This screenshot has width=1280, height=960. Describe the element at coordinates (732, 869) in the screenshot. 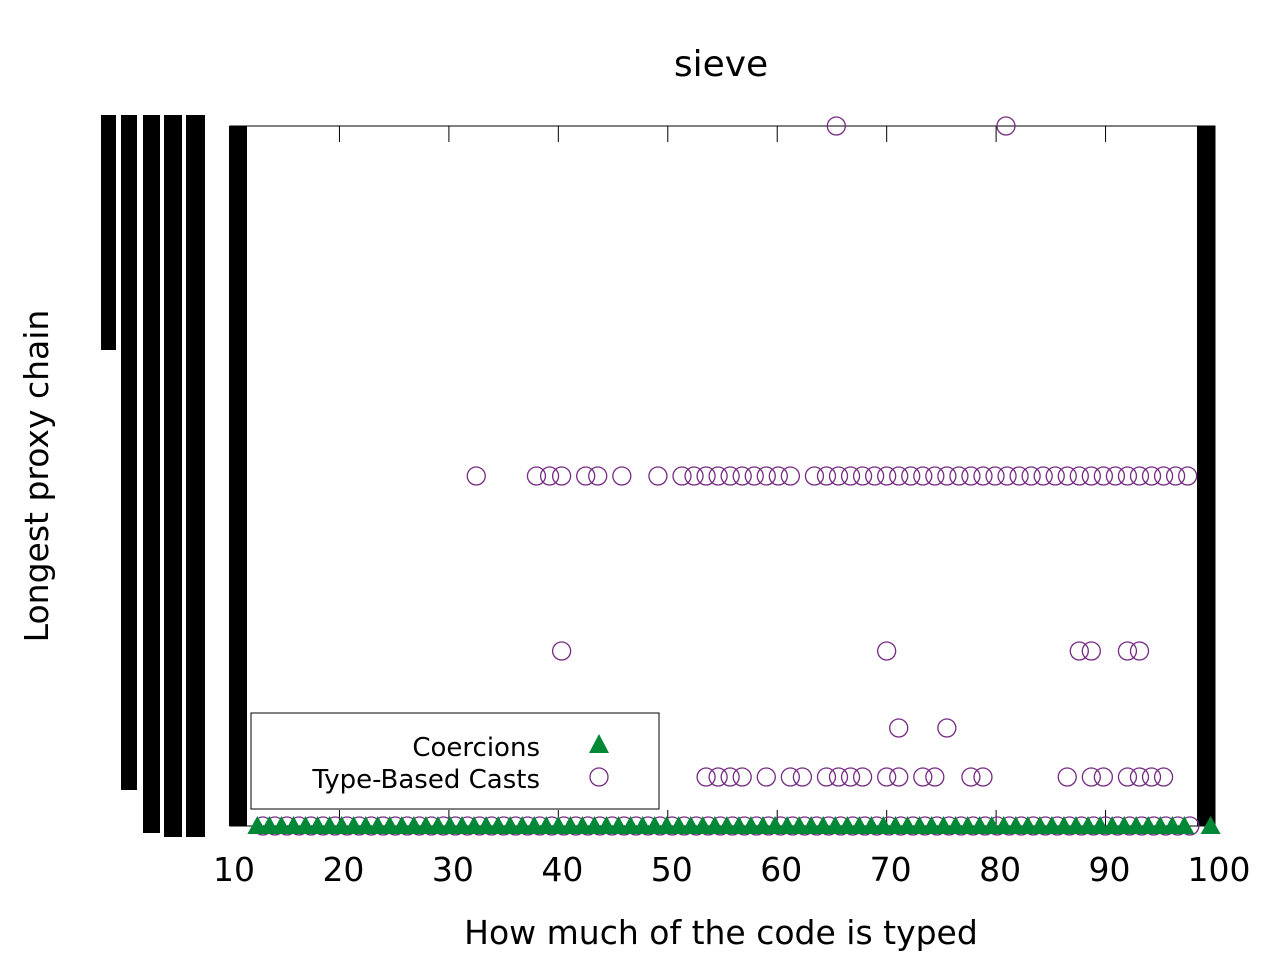

I see `x-axis-tick-labels: 10 20 30 40 50 60 70 80 90 100` at that location.